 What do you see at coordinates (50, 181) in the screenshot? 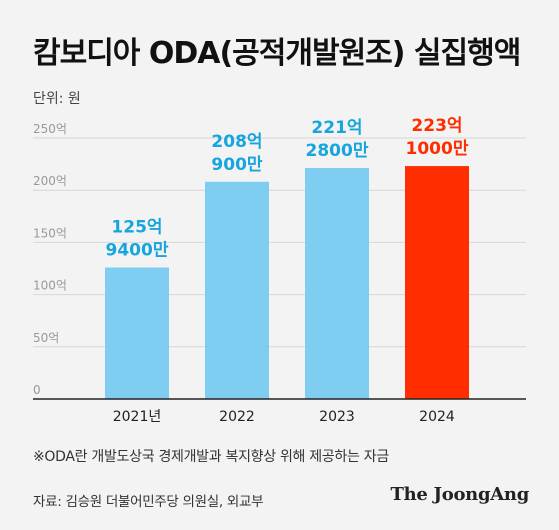
I see `y-tick-label: 200억` at bounding box center [50, 181].